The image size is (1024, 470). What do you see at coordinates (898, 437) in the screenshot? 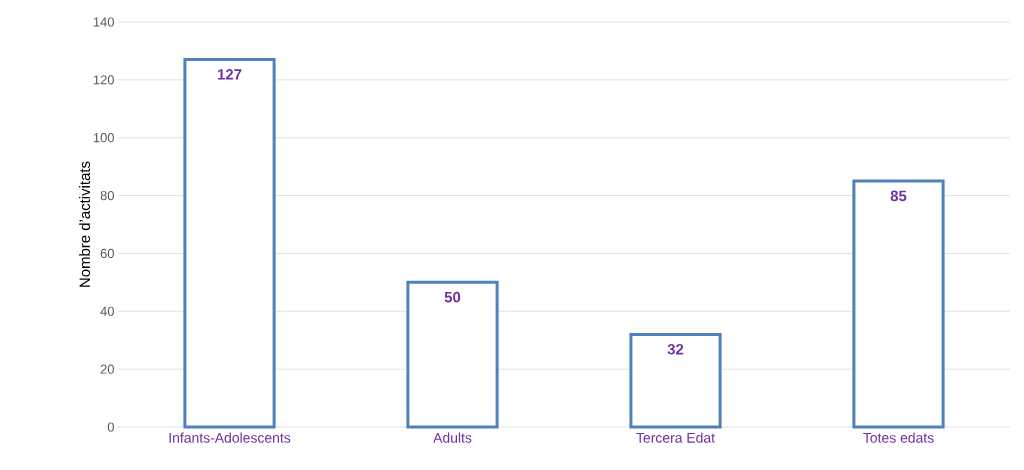
I see `x-tick-label: Totes edats` at bounding box center [898, 437].